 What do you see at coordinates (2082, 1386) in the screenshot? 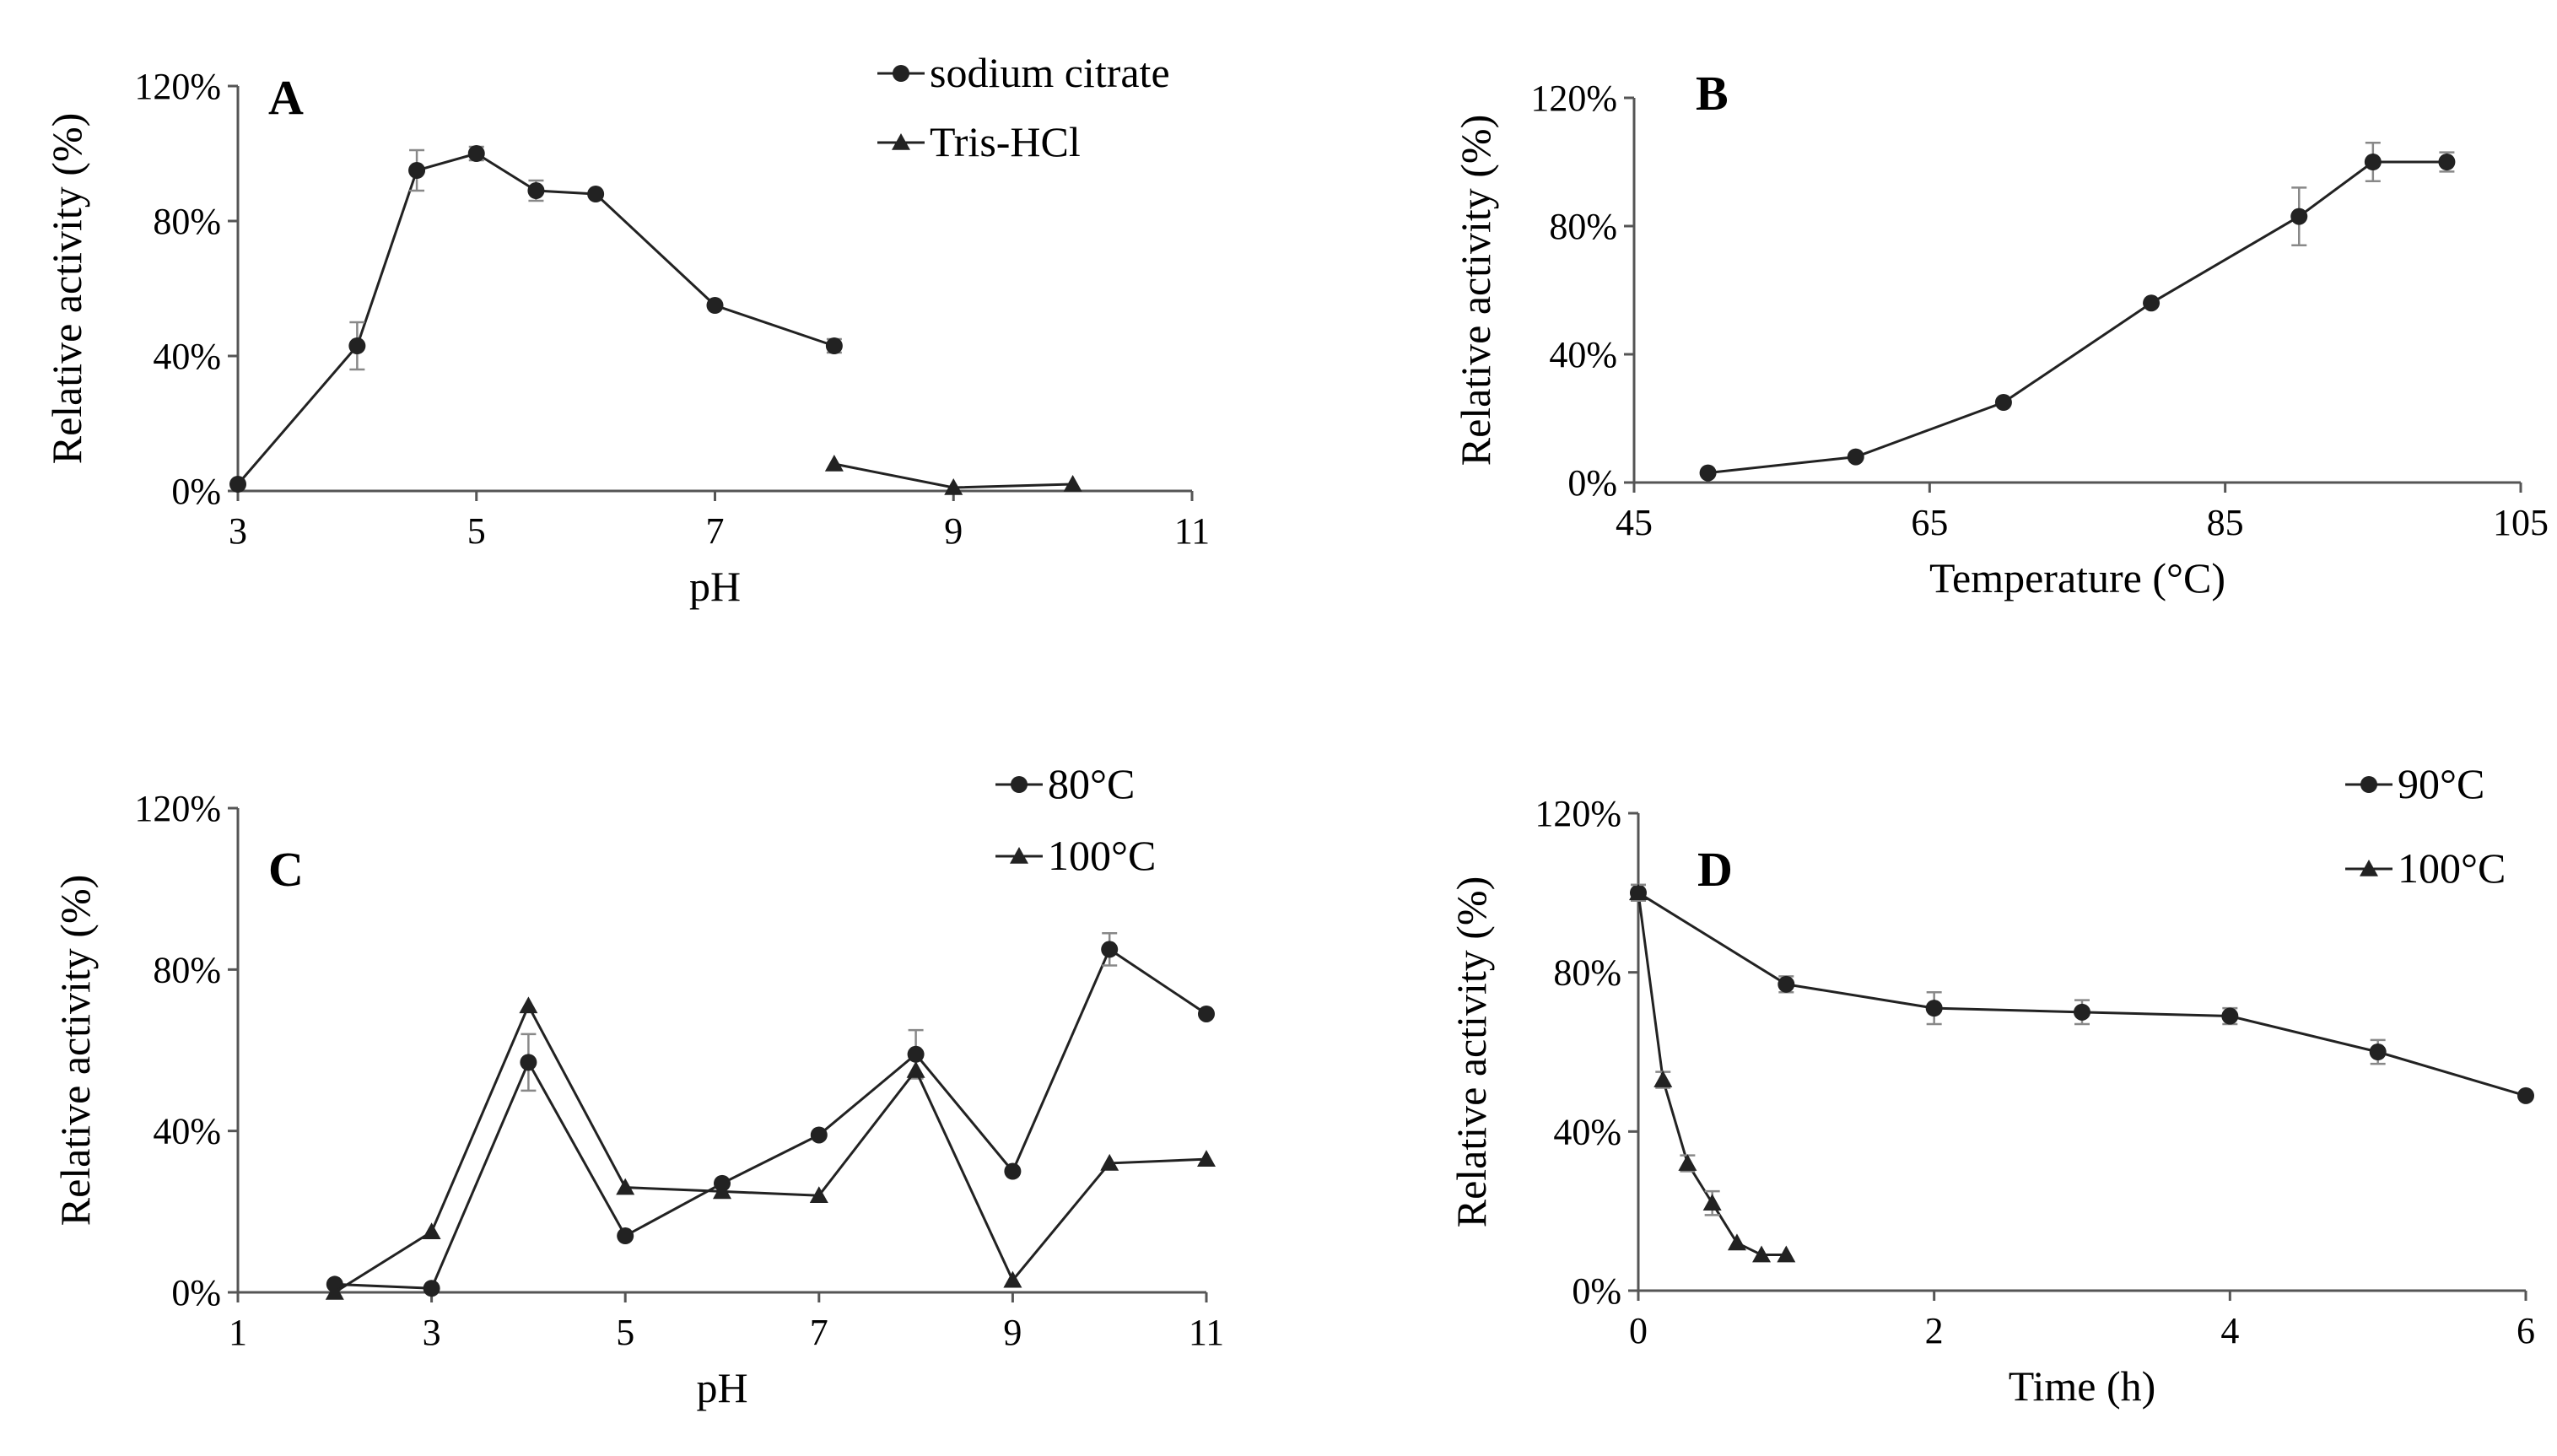
I see `x-axis-title: Time (h)` at bounding box center [2082, 1386].